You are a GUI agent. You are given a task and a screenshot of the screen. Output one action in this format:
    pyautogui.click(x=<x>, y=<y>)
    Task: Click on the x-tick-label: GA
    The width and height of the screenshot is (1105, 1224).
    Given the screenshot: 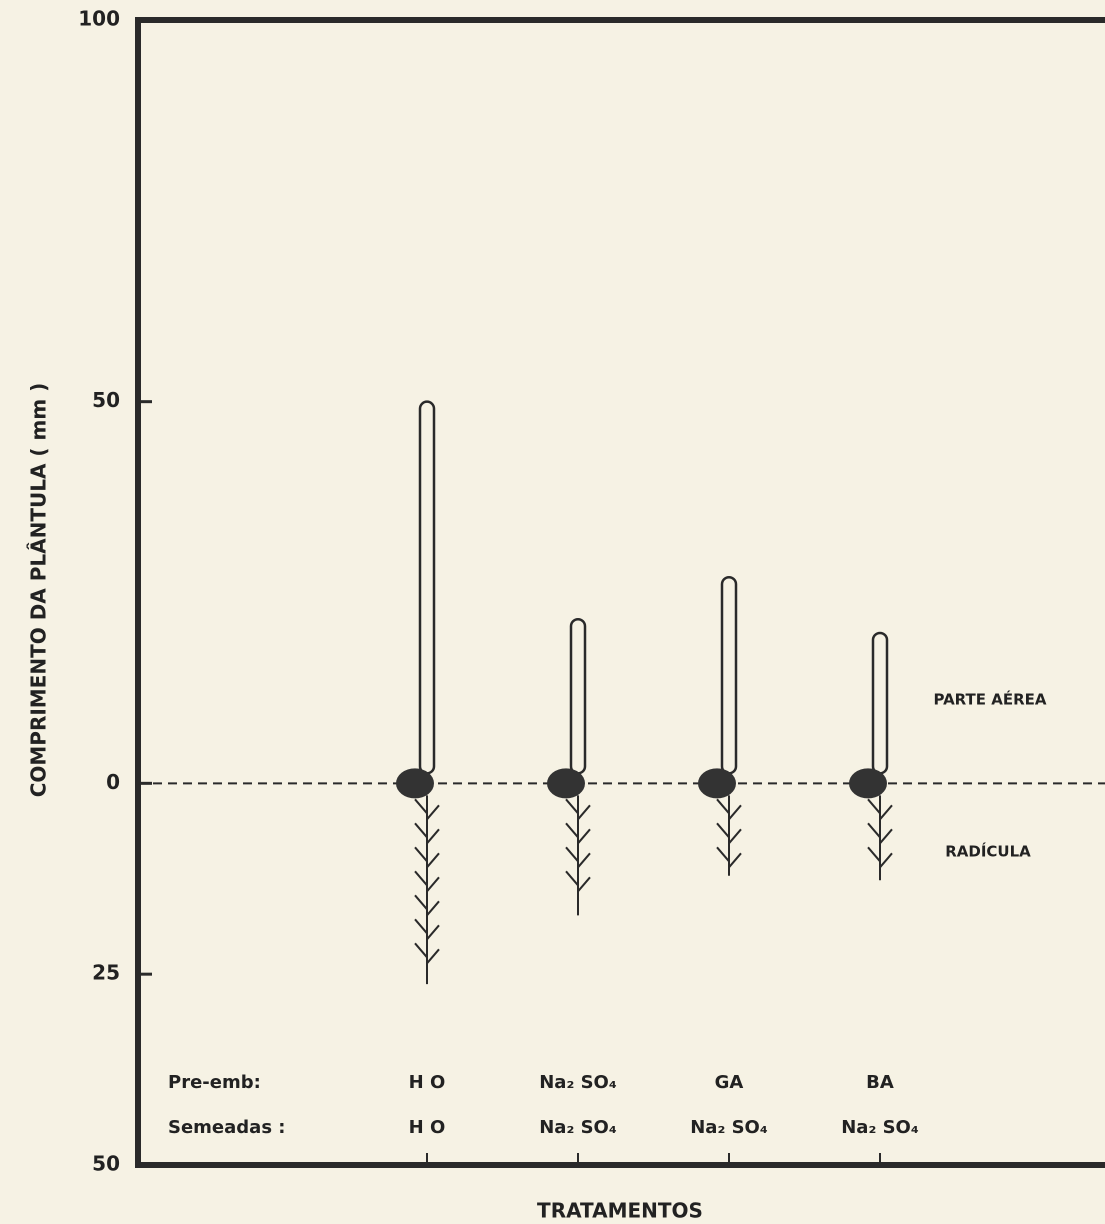 What is the action you would take?
    pyautogui.click(x=729, y=1082)
    